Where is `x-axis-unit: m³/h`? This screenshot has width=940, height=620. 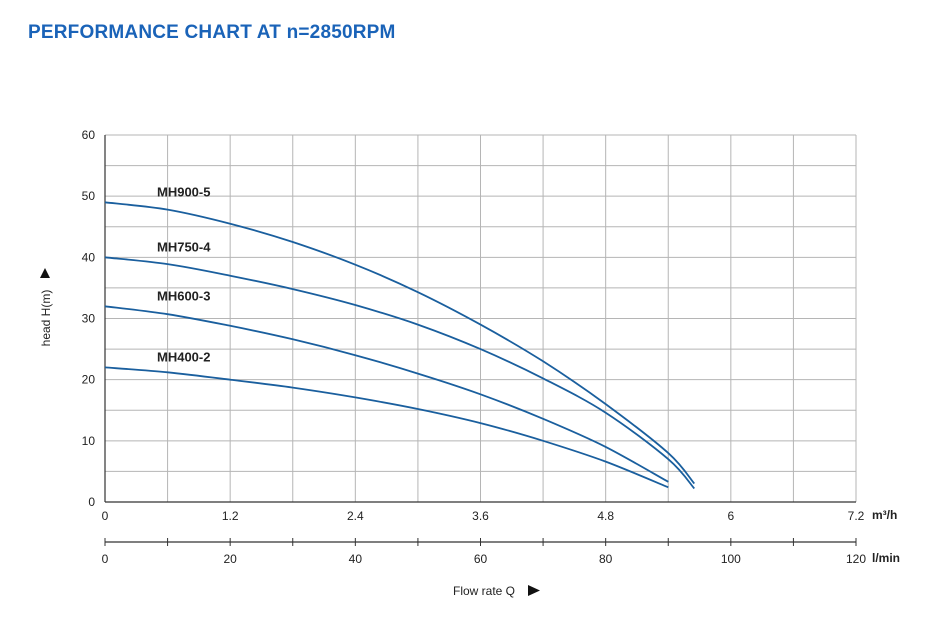 x-axis-unit: m³/h is located at coordinates (884, 515).